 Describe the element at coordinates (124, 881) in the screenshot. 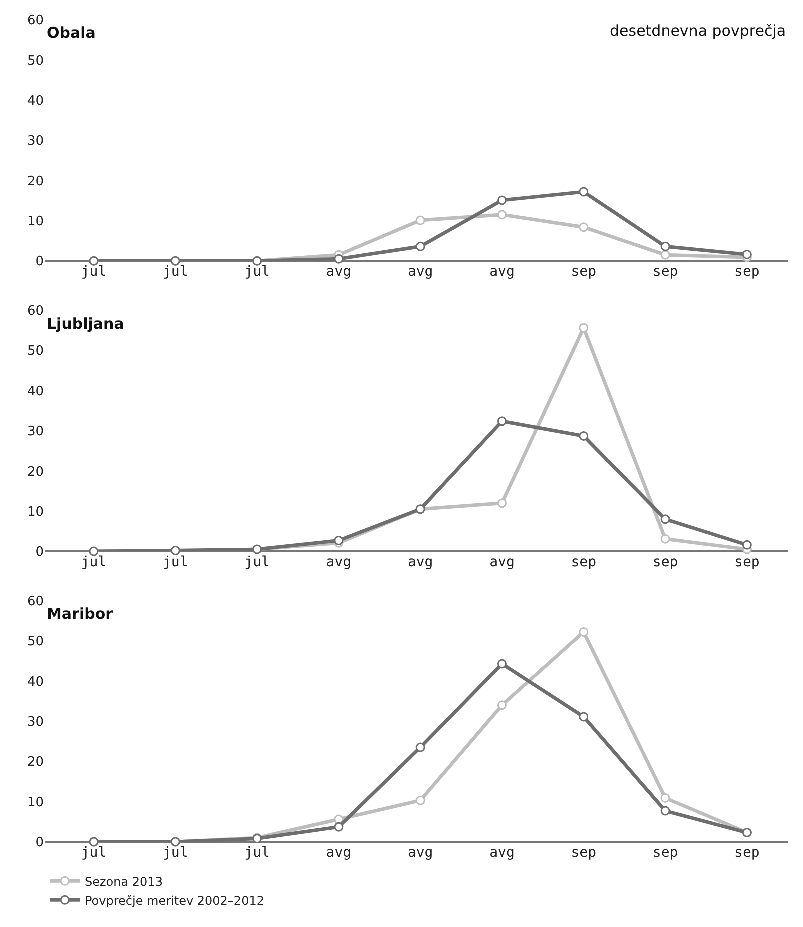

I see `legend-label: Sezona 2013` at that location.